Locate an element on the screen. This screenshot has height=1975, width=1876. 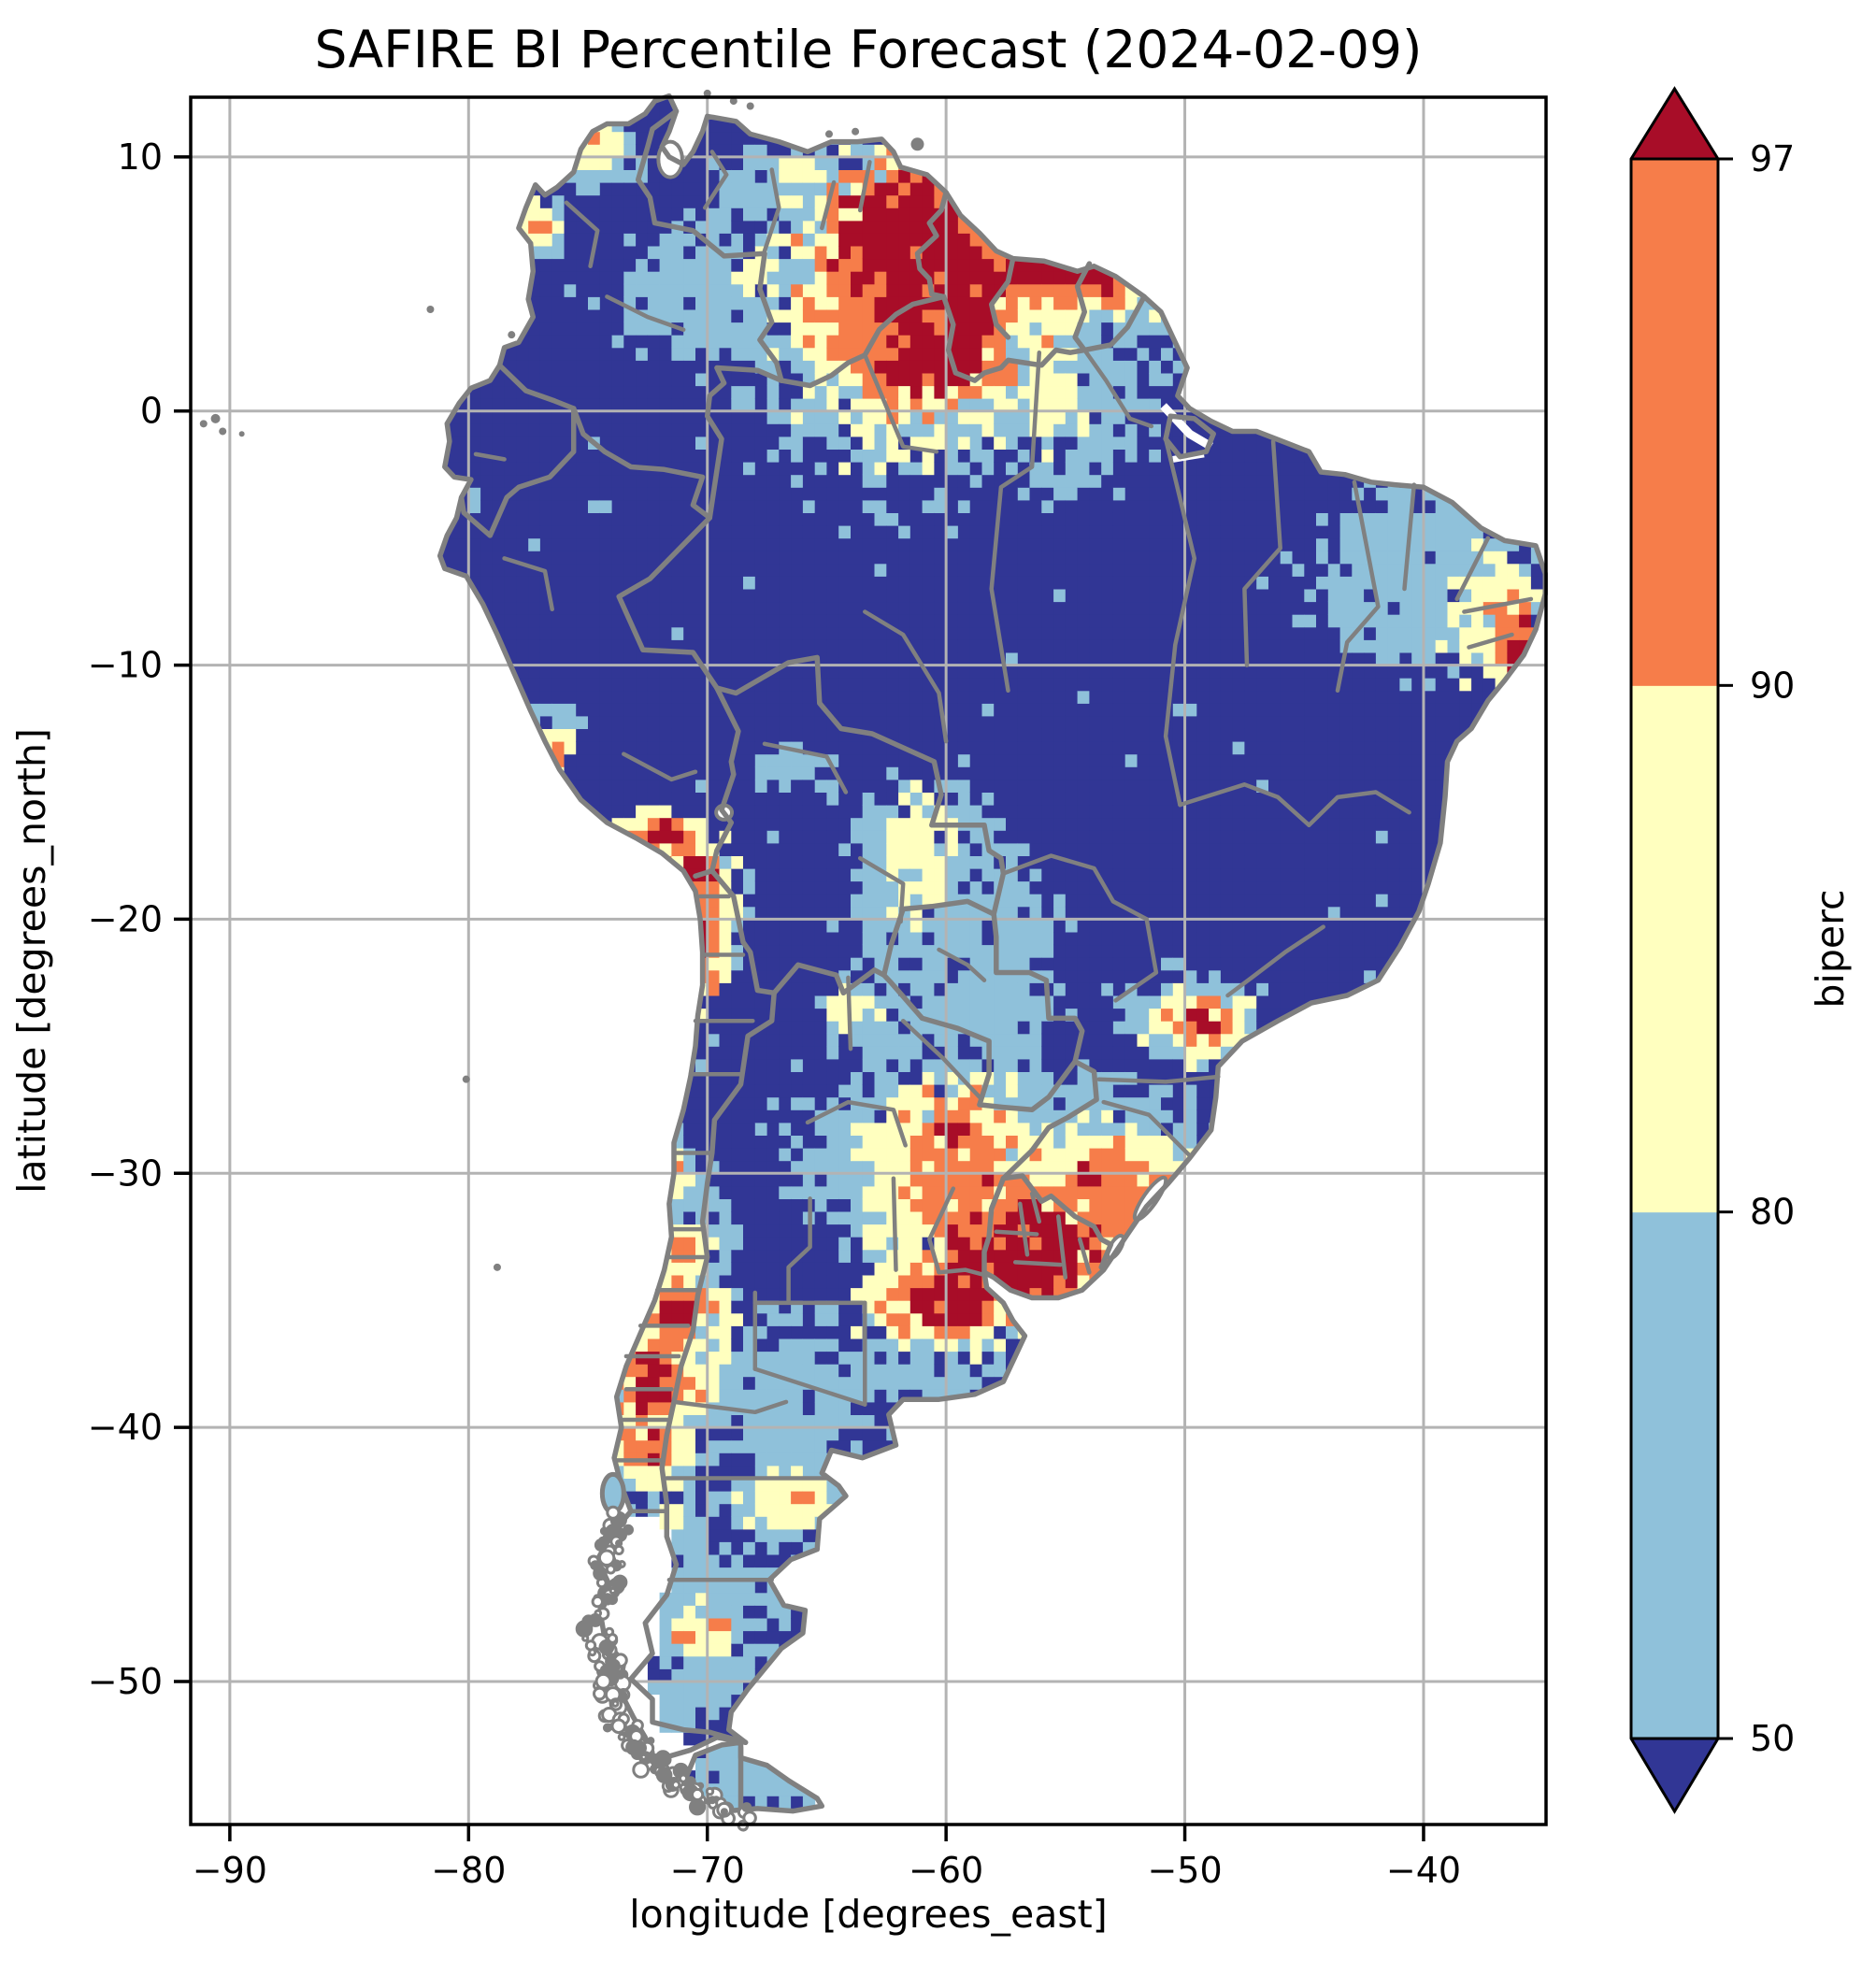
colorbar-tick-label: 97 is located at coordinates (1772, 159).